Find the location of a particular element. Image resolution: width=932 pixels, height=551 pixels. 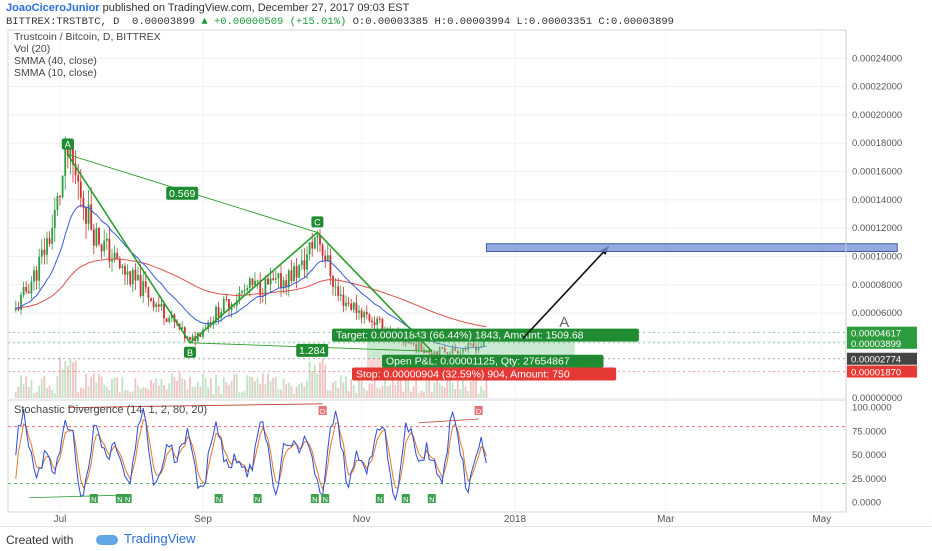

price-tick-label: 0.00016000 is located at coordinates (877, 172).